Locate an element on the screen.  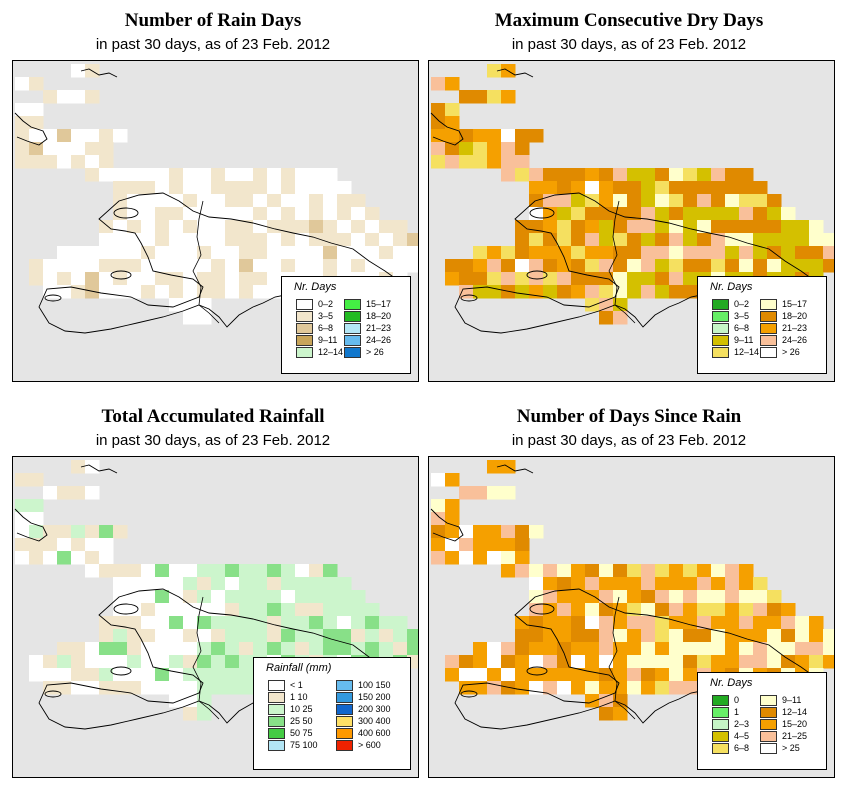
panel-title: Number of Rain Days is located at coordinates (213, 20).